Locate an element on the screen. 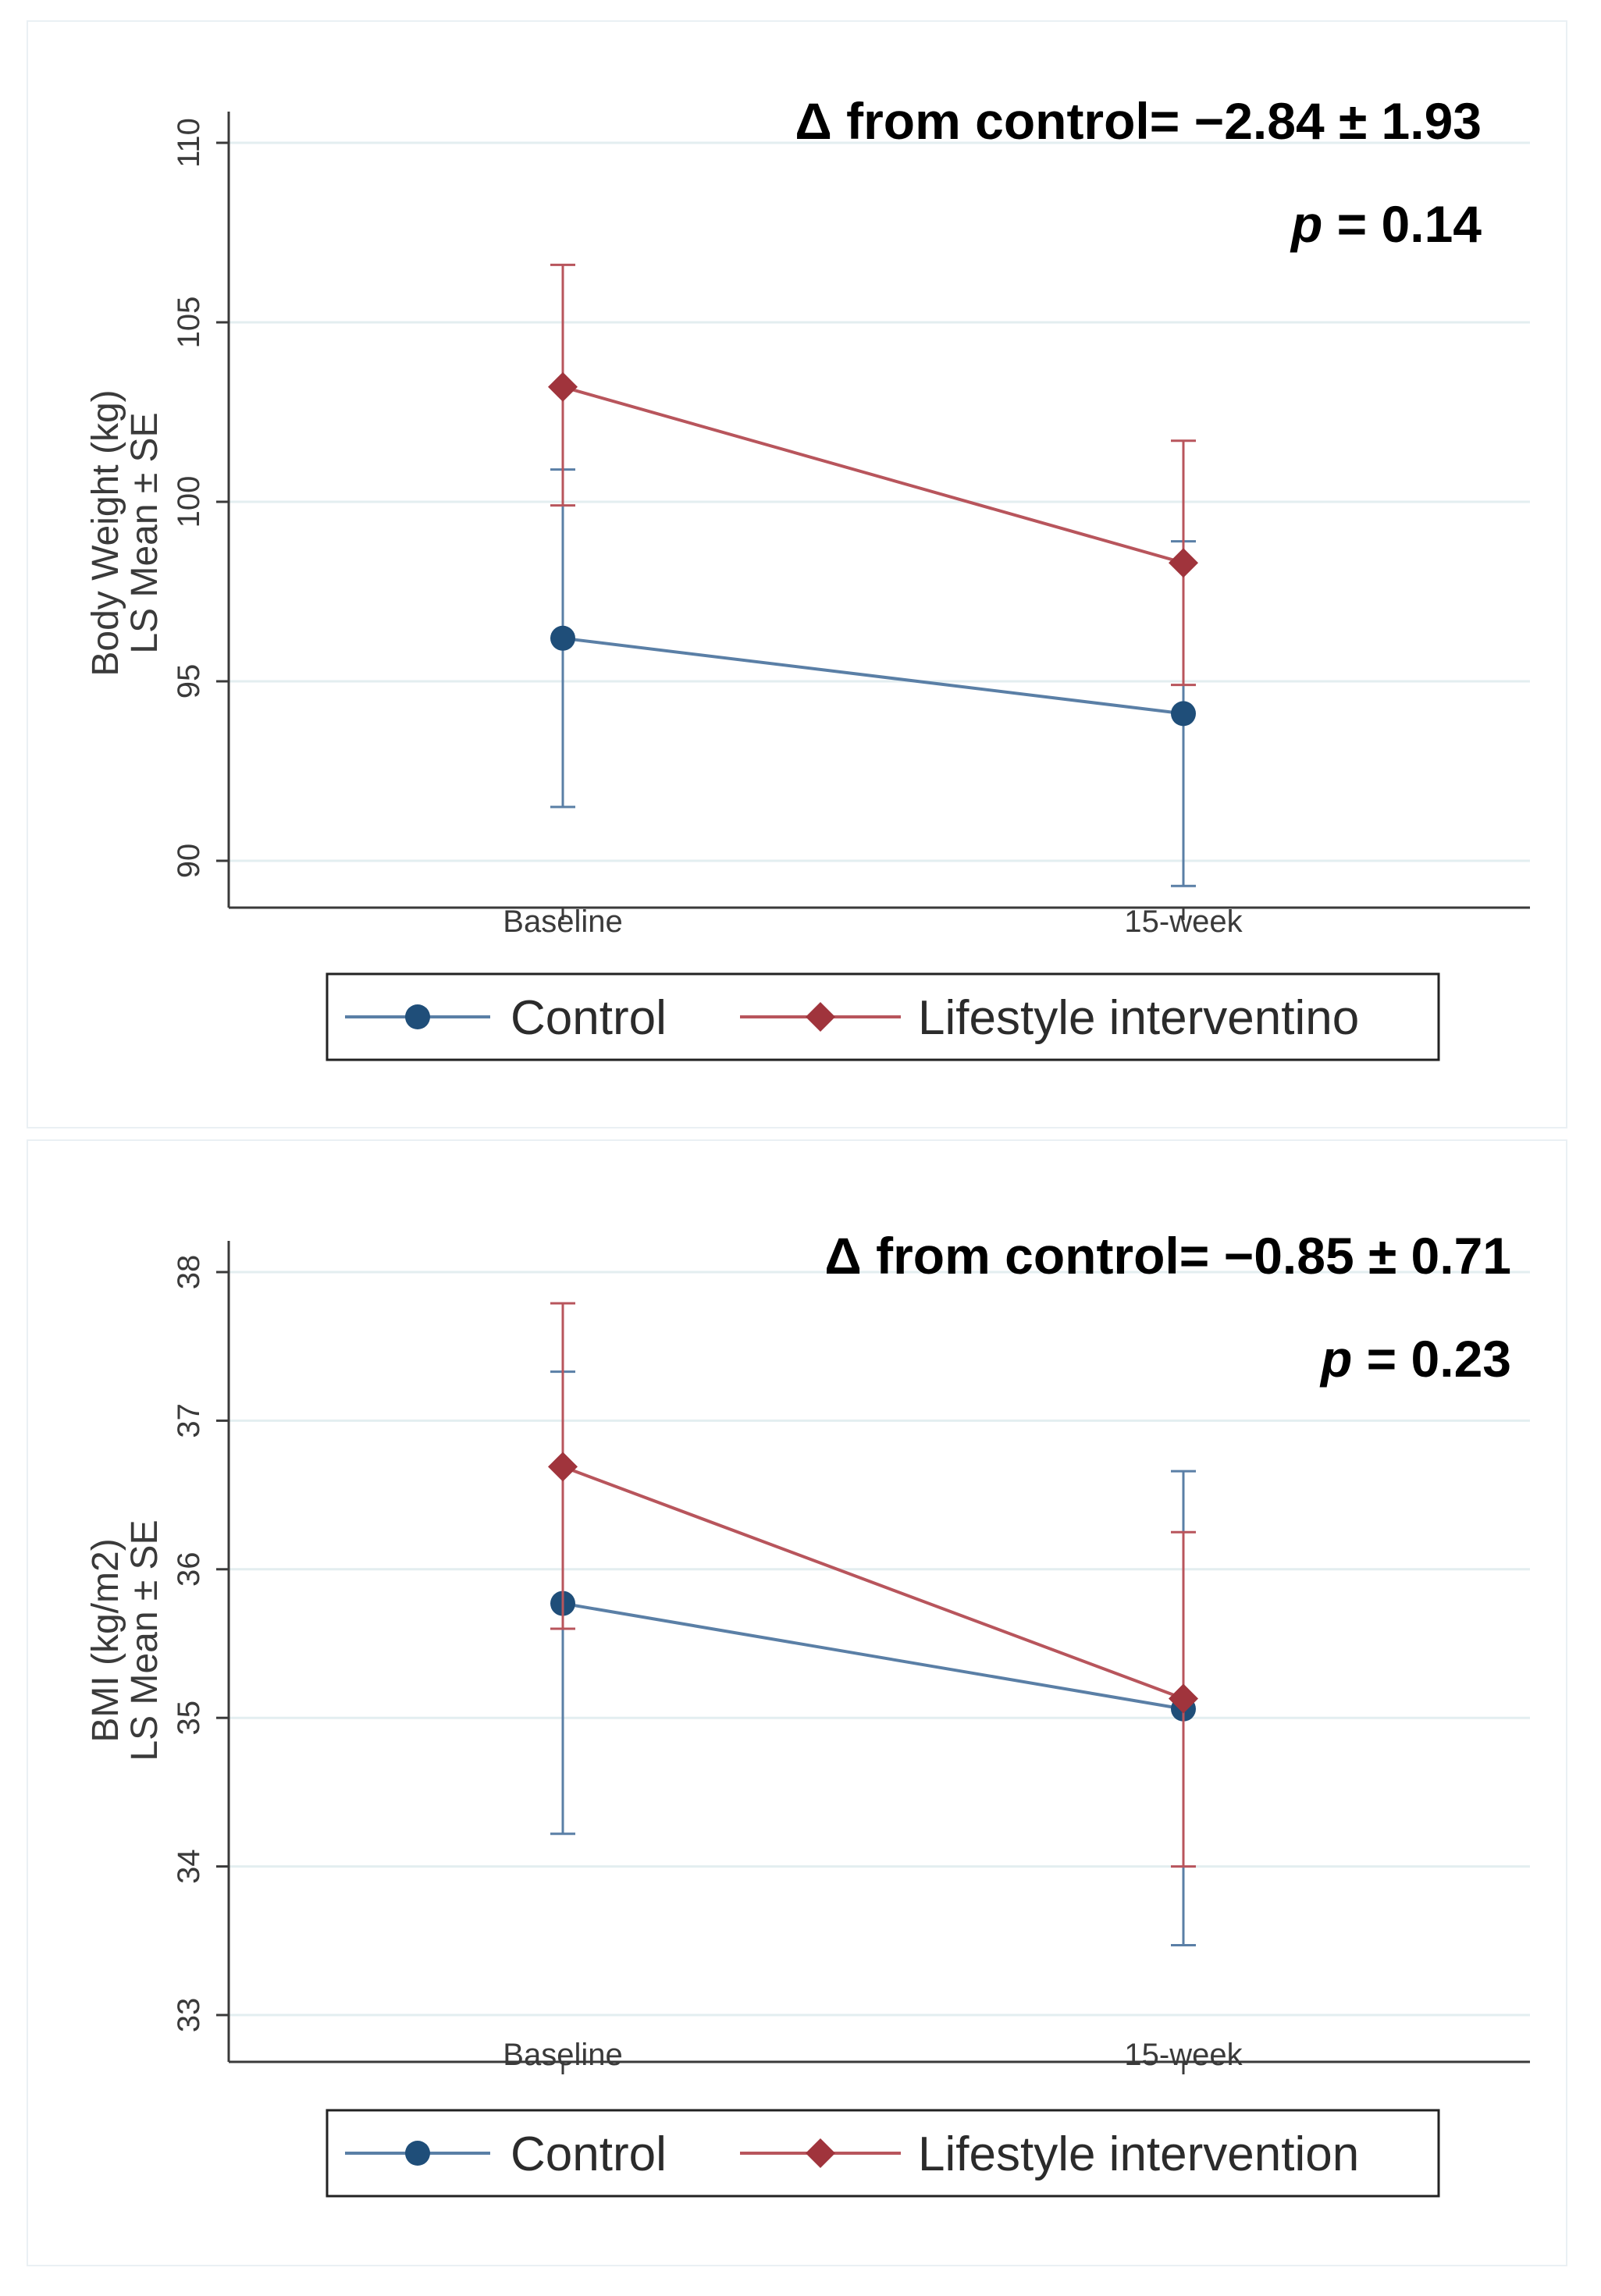 The width and height of the screenshot is (1601, 2296). delta-annotation: Δ from control= −0.85 ± 0.71 is located at coordinates (1167, 1256).